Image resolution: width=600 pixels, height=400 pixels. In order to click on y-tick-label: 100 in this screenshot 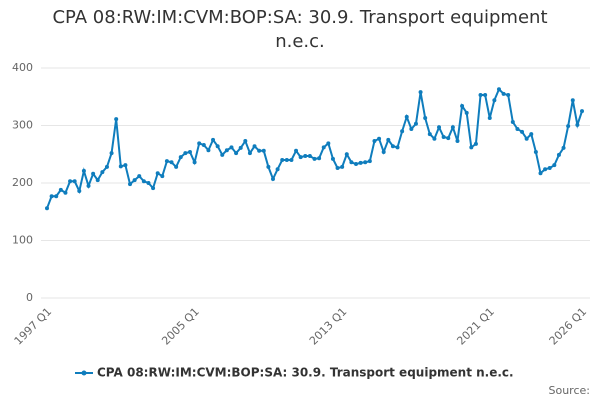, I will do `click(22, 240)`.